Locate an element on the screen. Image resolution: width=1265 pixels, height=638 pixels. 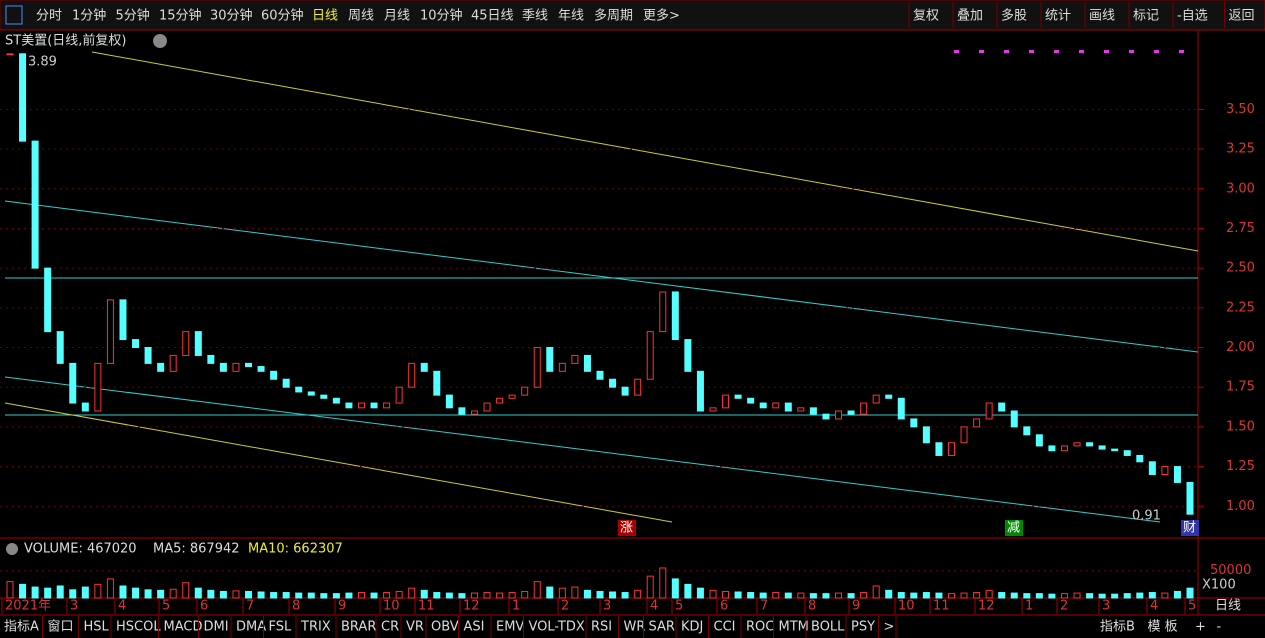
tab: CCI is located at coordinates (725, 627).